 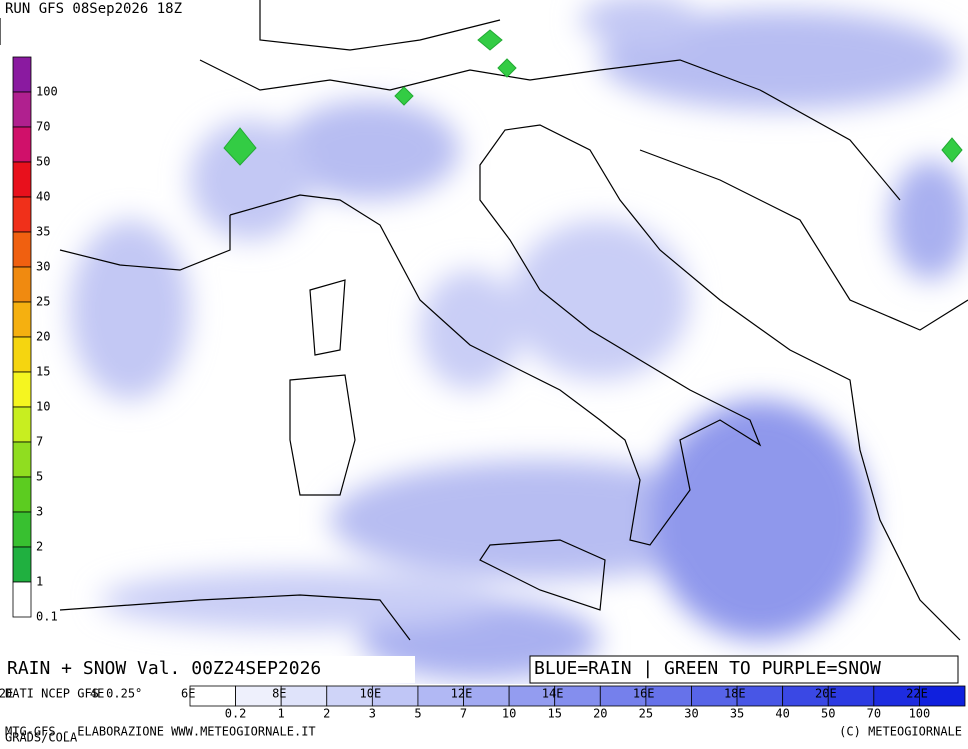 I want to click on longitude-label: 8E, so click(x=279, y=694).